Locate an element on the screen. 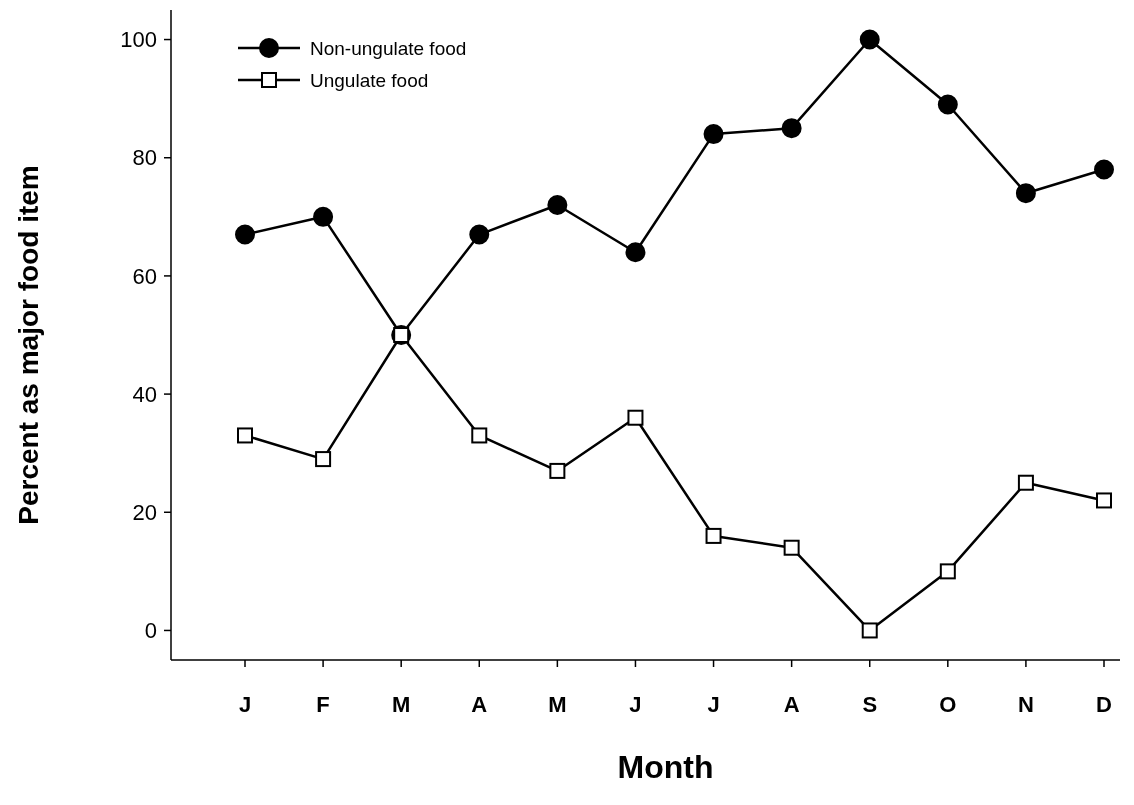 Image resolution: width=1134 pixels, height=805 pixels. x-tick-label: D is located at coordinates (1104, 704).